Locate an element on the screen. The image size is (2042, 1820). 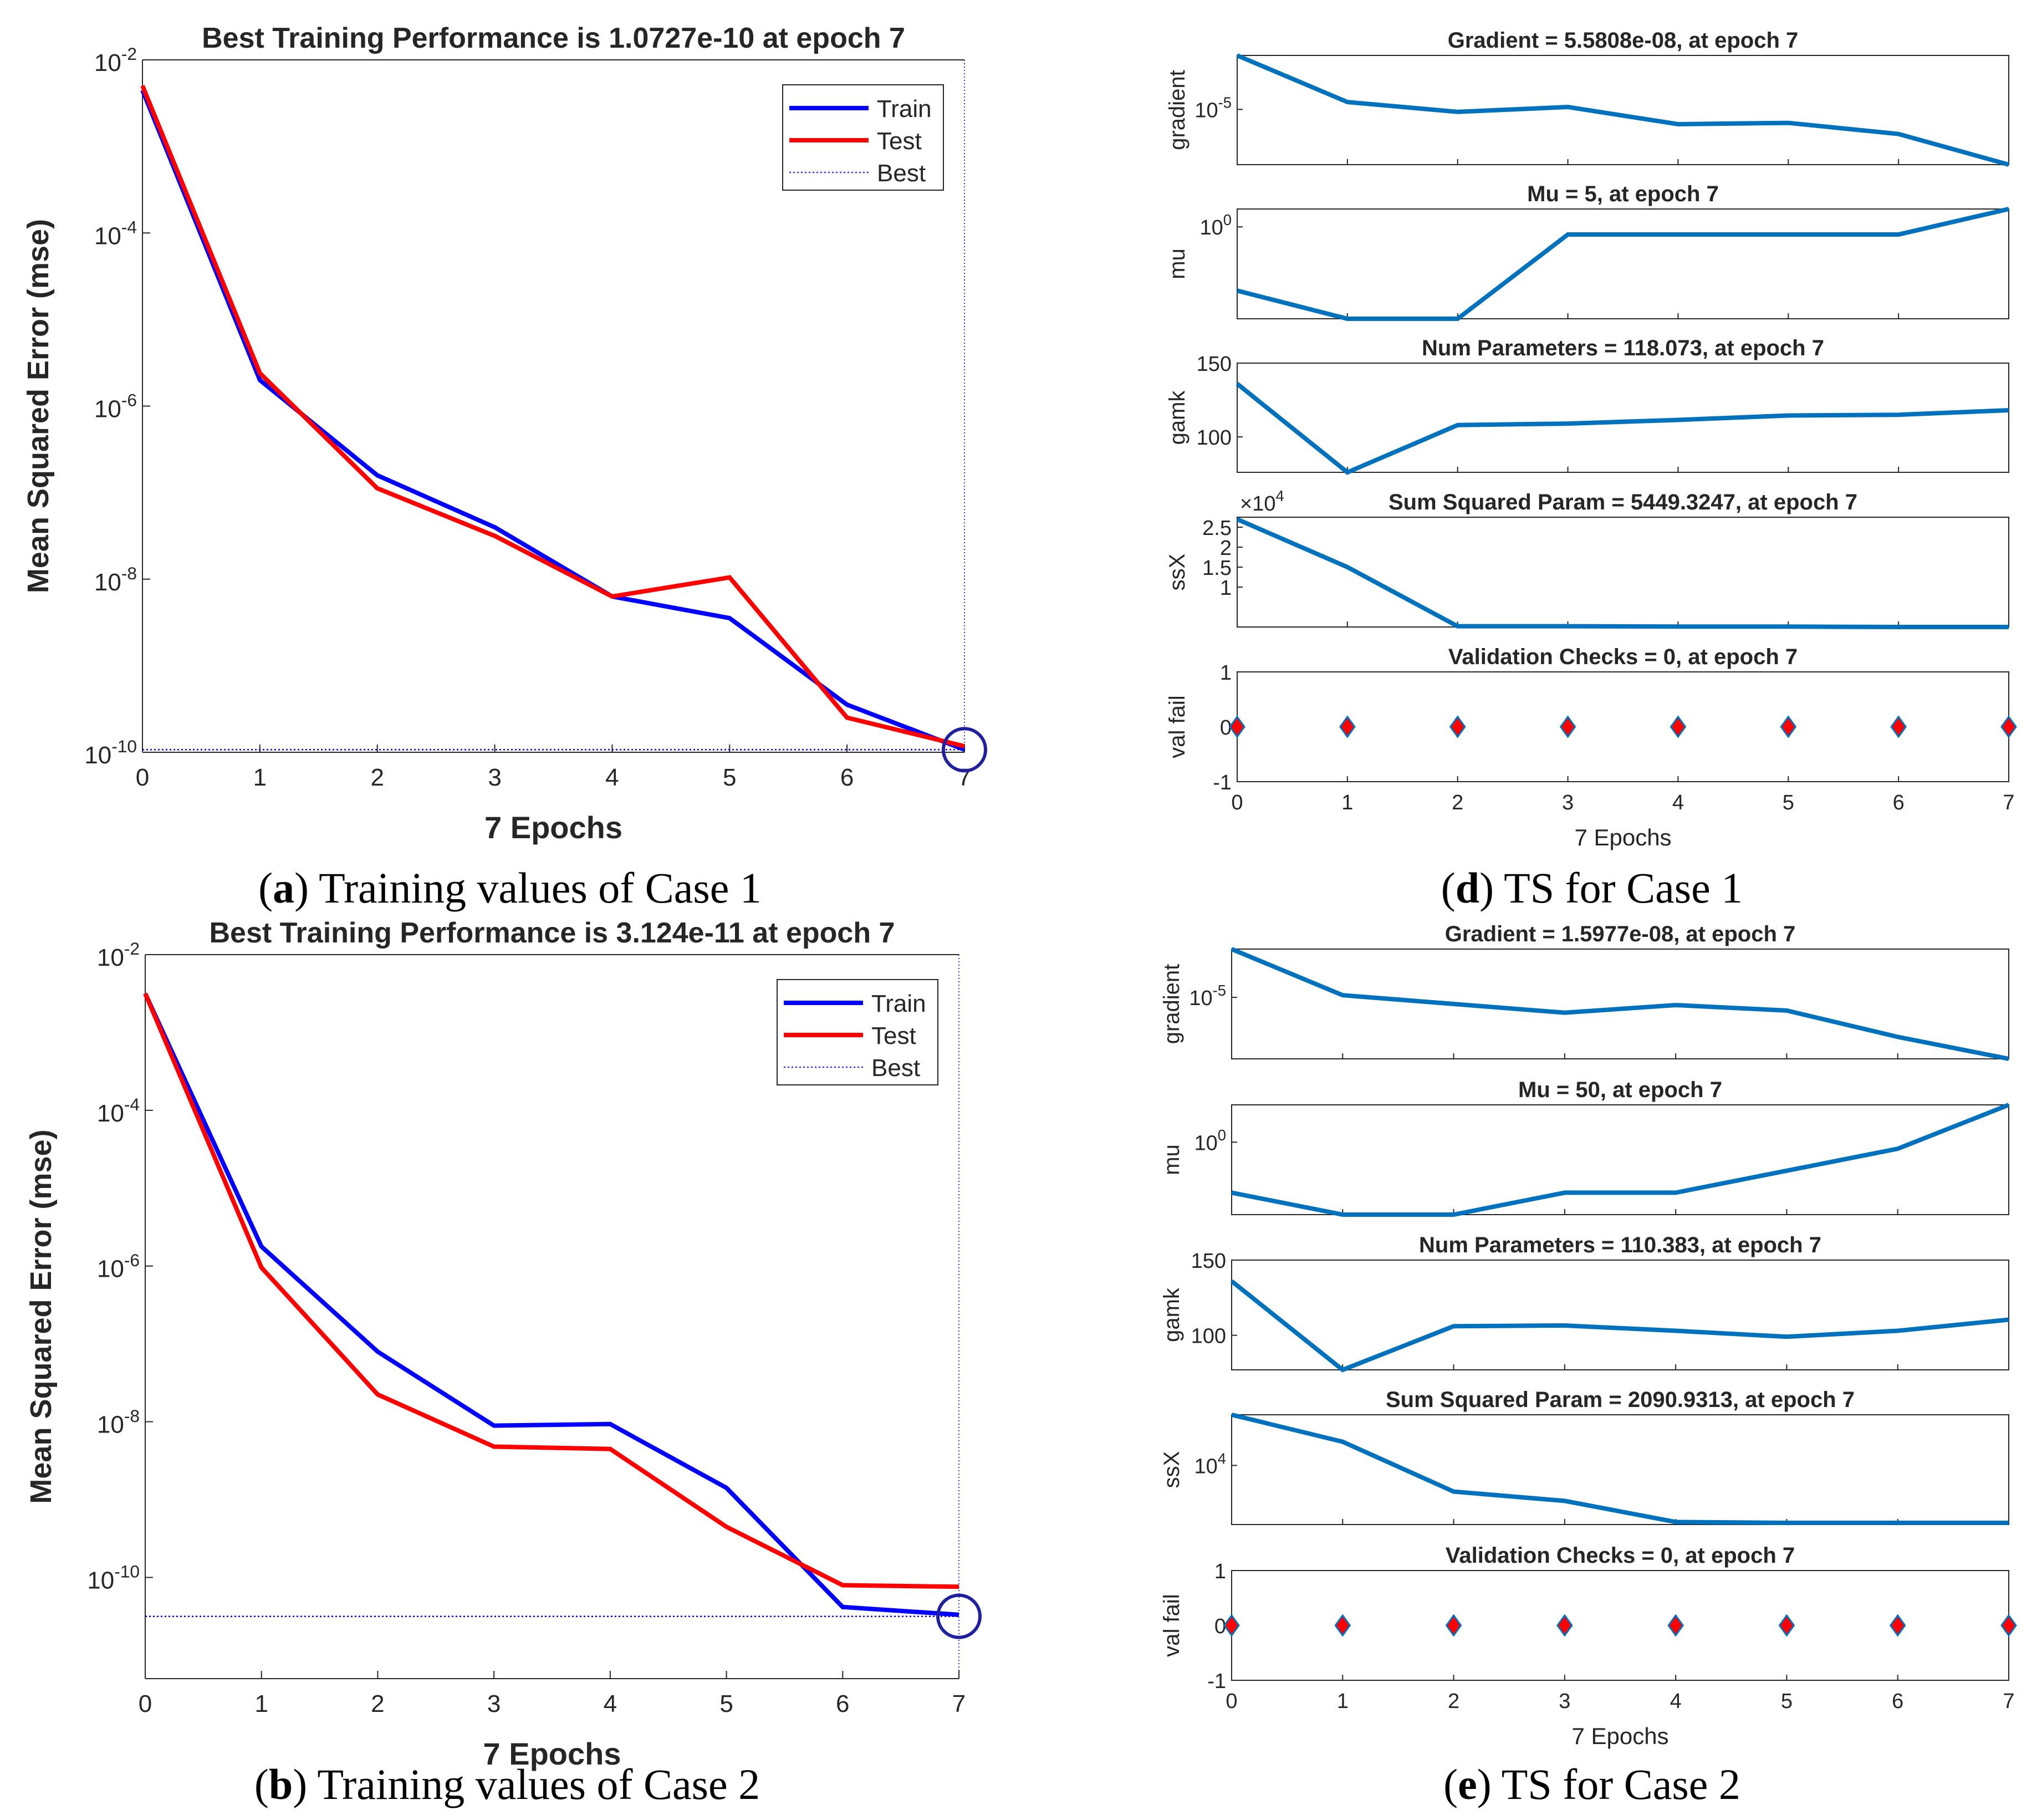
figure-caption: (a) Training values of Case 1 is located at coordinates (510, 888).